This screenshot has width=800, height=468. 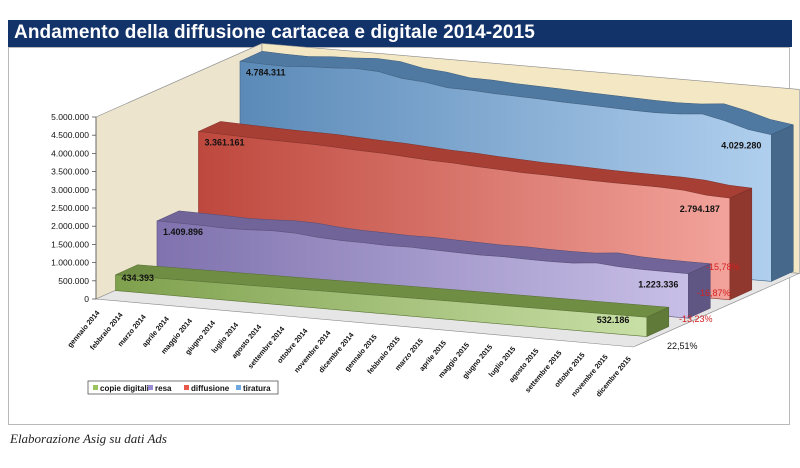 What do you see at coordinates (210, 388) in the screenshot?
I see `legend-entry: diffusione` at bounding box center [210, 388].